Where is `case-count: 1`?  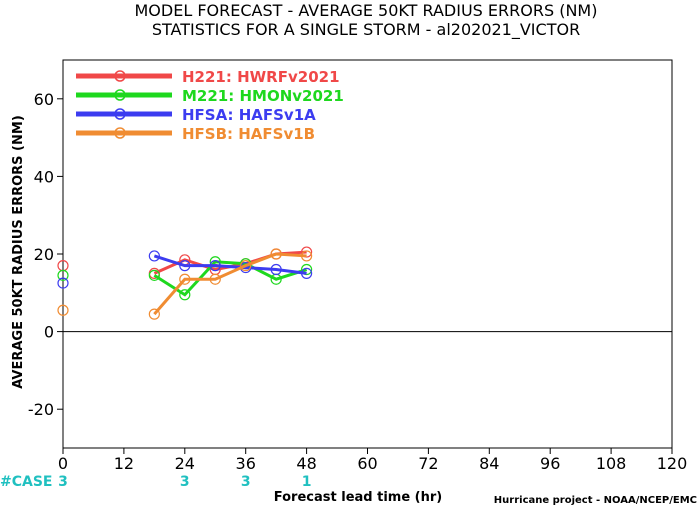 case-count: 1 is located at coordinates (307, 482).